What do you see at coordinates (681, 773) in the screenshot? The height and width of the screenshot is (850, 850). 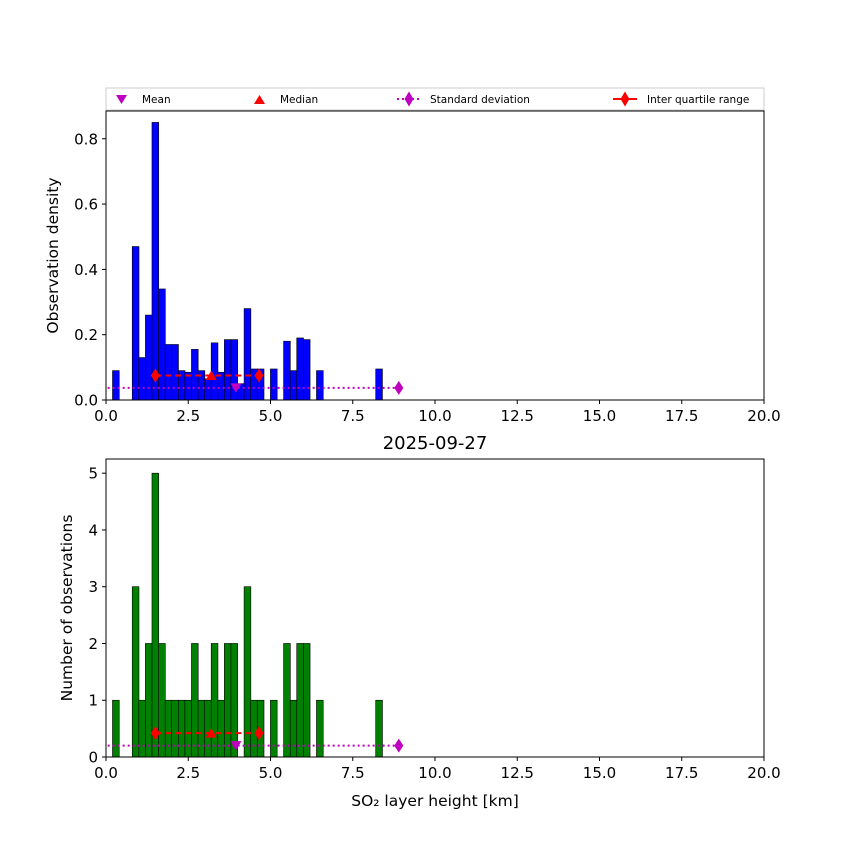 I see `count-x-tick-label-7: 17.5` at bounding box center [681, 773].